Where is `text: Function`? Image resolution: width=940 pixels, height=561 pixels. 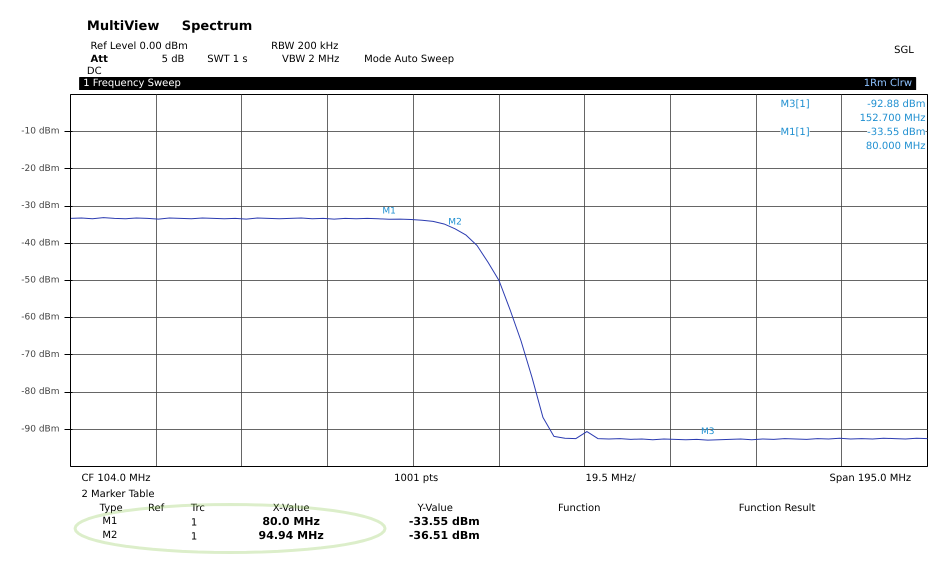 text: Function is located at coordinates (579, 508).